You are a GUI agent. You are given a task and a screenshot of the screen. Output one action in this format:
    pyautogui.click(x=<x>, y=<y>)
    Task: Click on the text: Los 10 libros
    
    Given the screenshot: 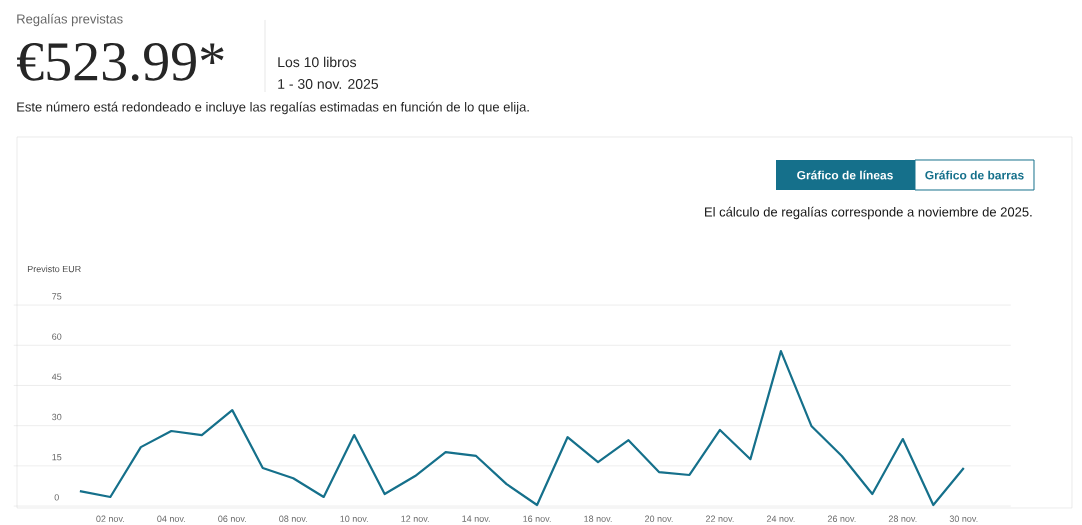 What is the action you would take?
    pyautogui.click(x=317, y=61)
    